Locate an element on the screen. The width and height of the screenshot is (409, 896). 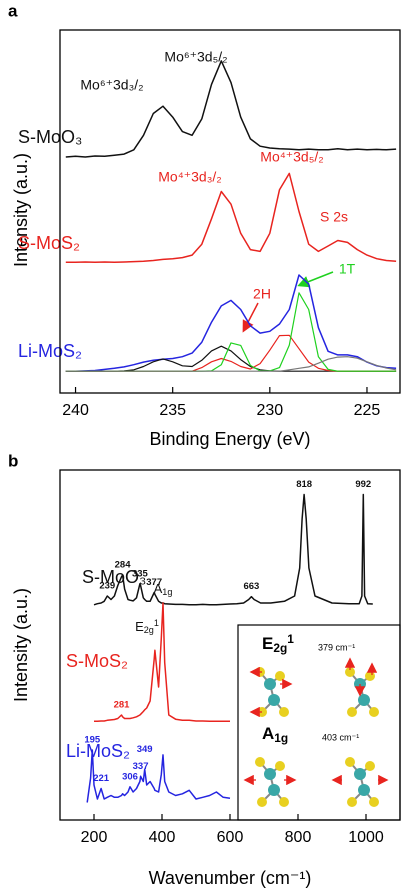
mode-frequency: 379 cm⁻¹ is located at coordinates (336, 647).